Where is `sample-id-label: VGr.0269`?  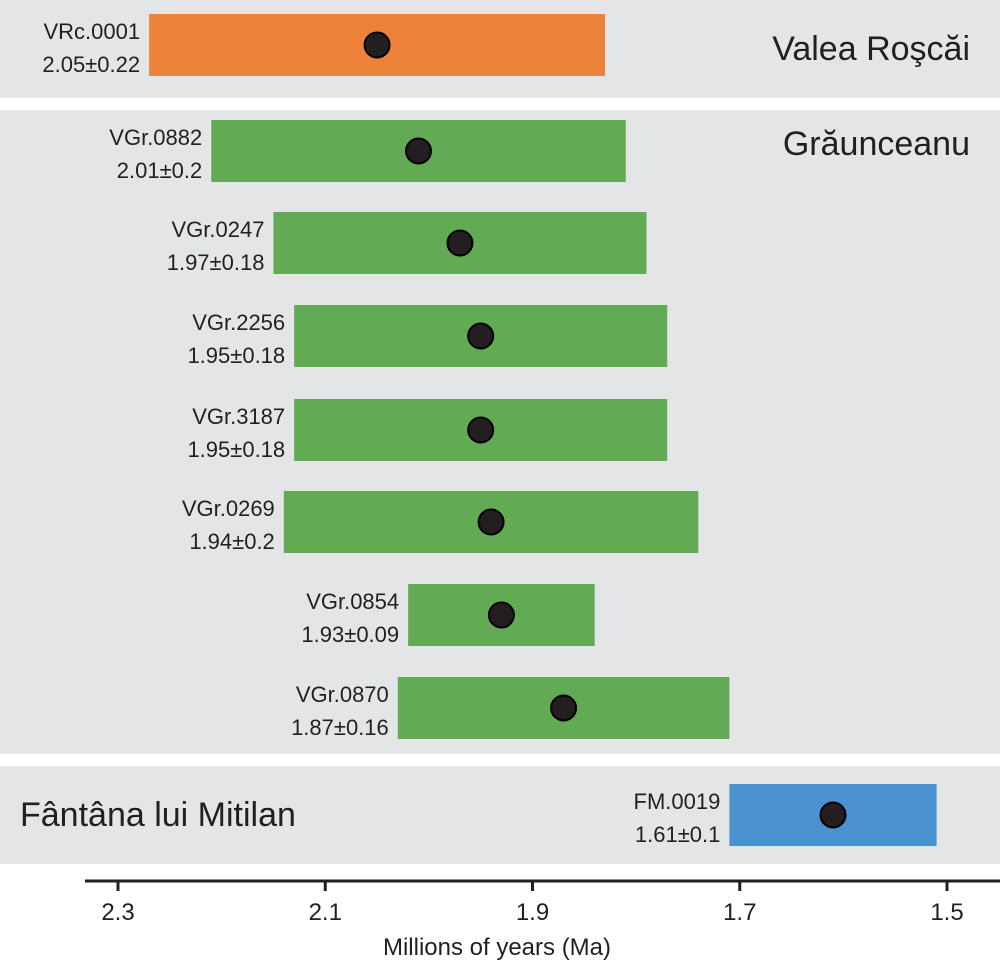 sample-id-label: VGr.0269 is located at coordinates (228, 508).